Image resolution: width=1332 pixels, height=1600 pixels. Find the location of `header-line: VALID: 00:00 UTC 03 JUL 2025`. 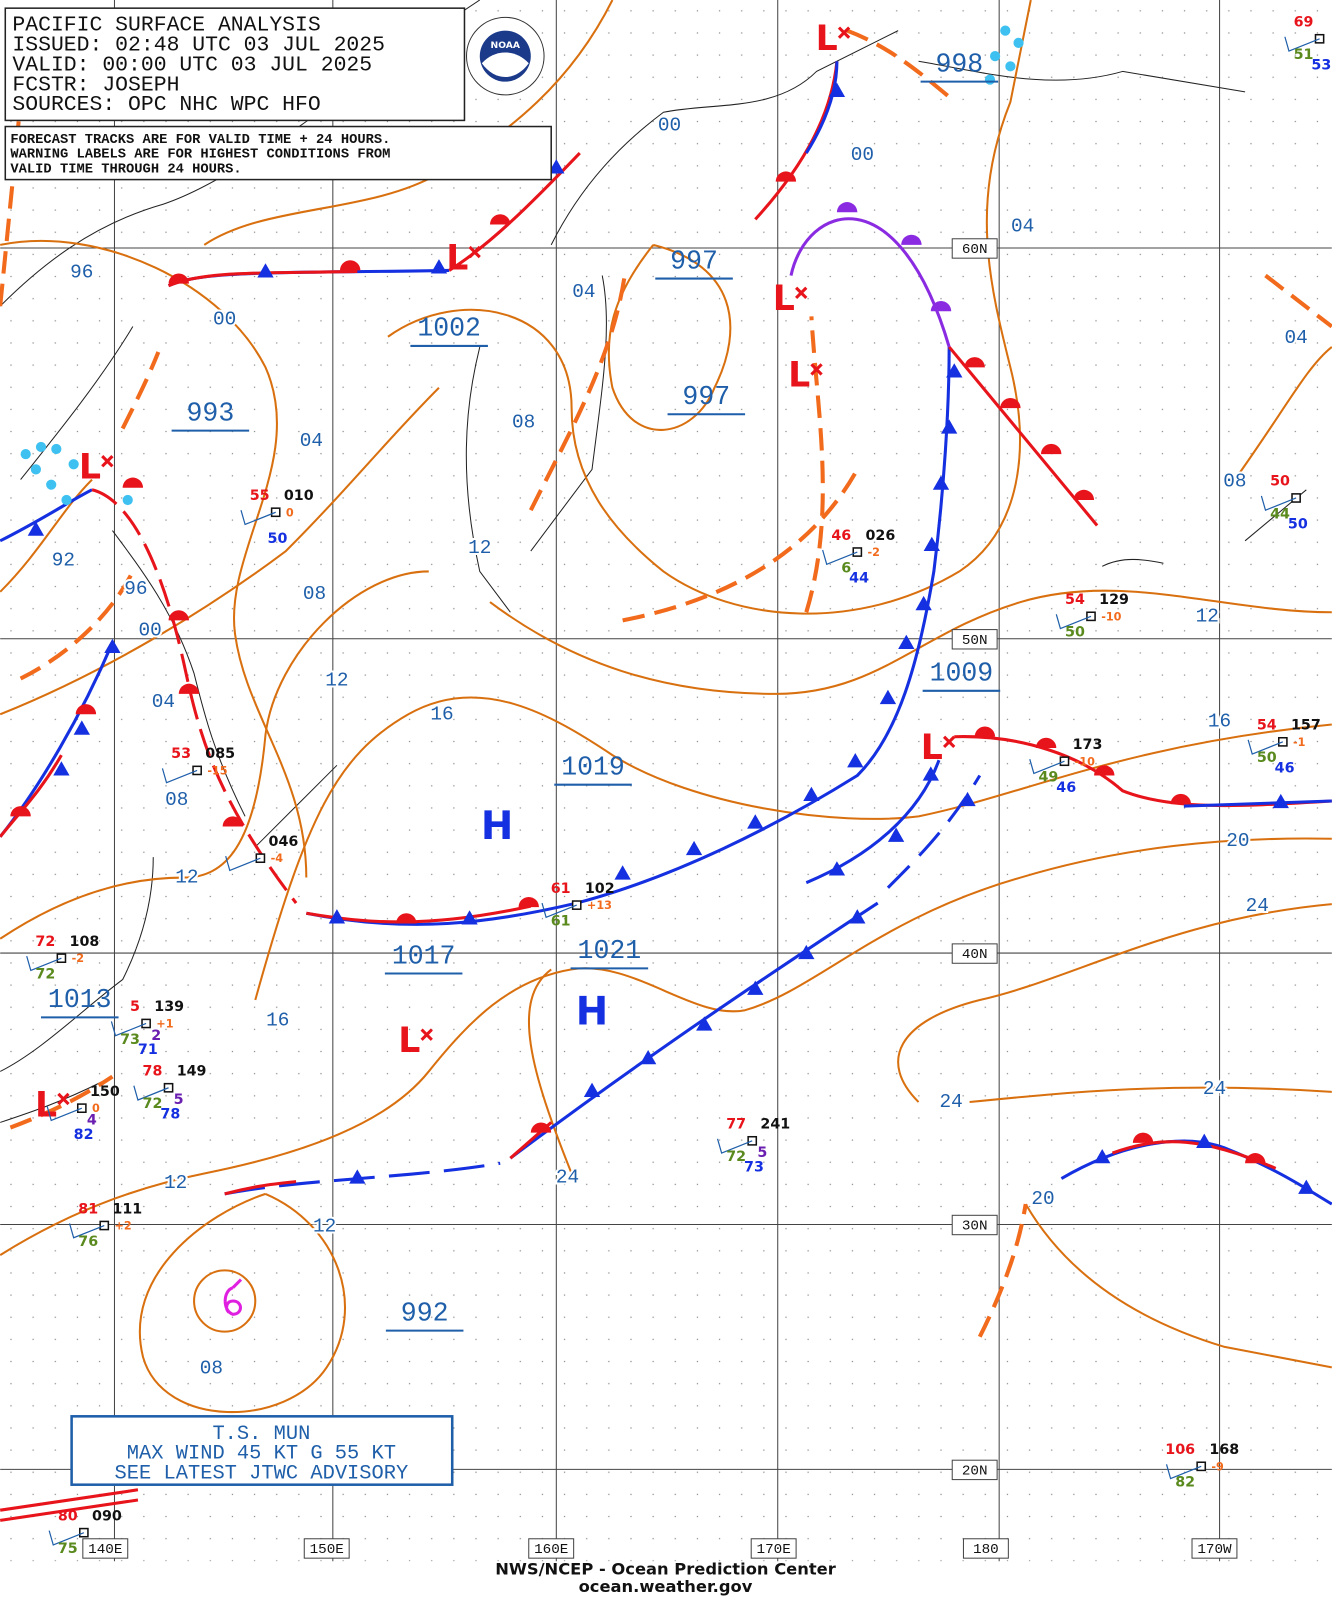

header-line: VALID: 00:00 UTC 03 JUL 2025 is located at coordinates (192, 65).